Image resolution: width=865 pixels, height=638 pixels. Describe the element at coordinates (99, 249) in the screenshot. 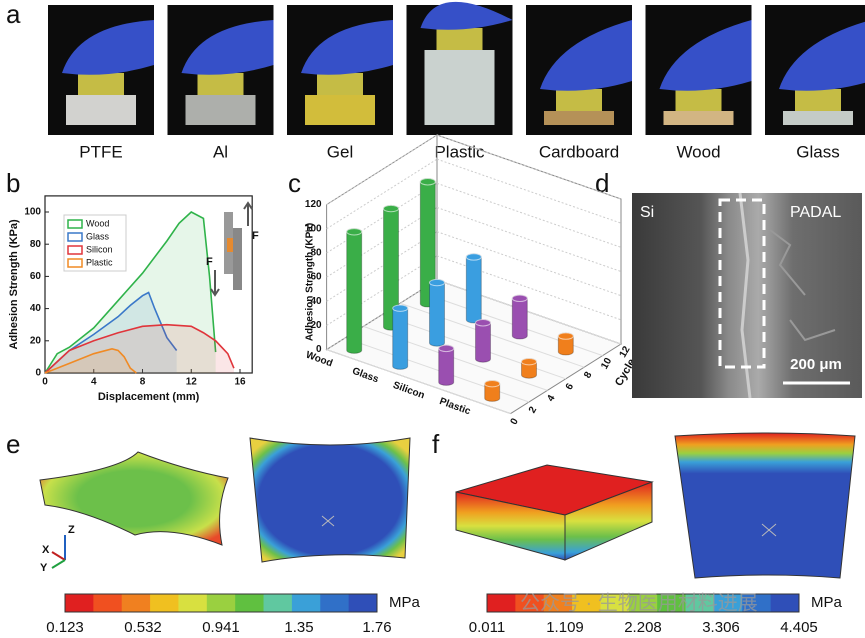

I see `legend-label: Silicon` at that location.